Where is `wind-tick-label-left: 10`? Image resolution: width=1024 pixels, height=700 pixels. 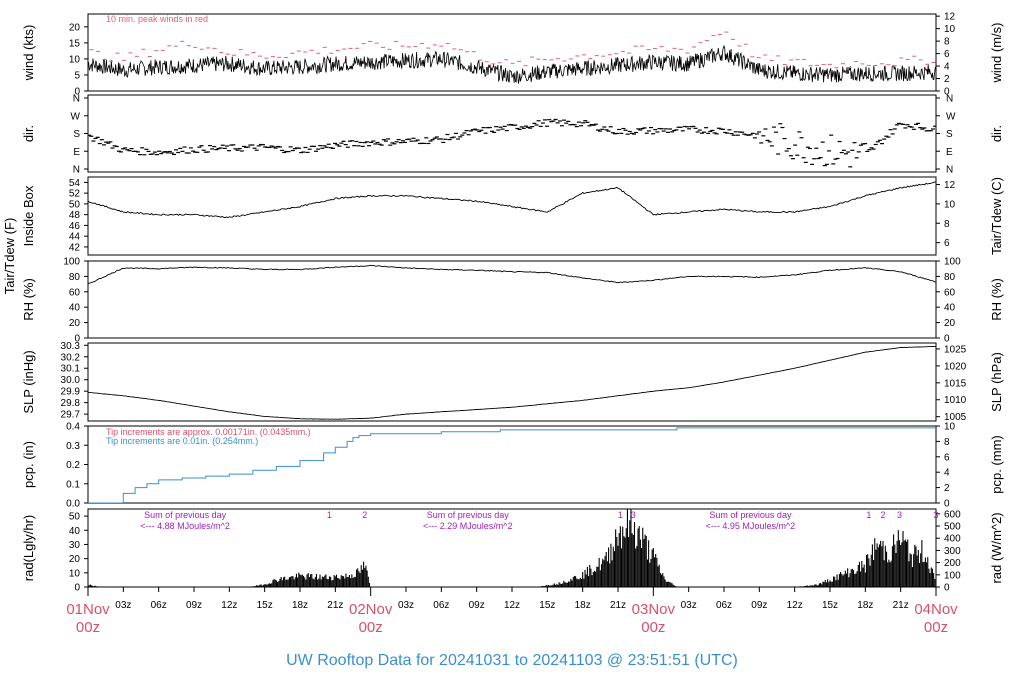
wind-tick-label-left: 10 is located at coordinates (75, 59).